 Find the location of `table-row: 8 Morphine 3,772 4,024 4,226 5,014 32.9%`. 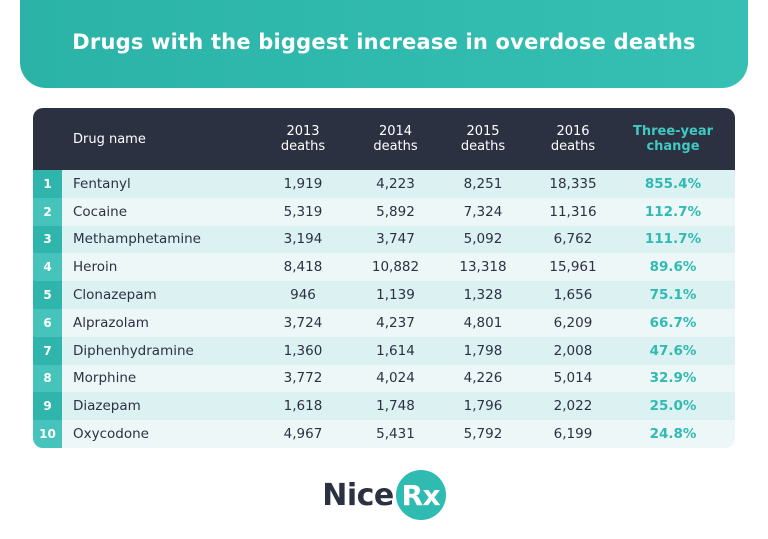

table-row: 8 Morphine 3,772 4,024 4,226 5,014 32.9% is located at coordinates (384, 378).